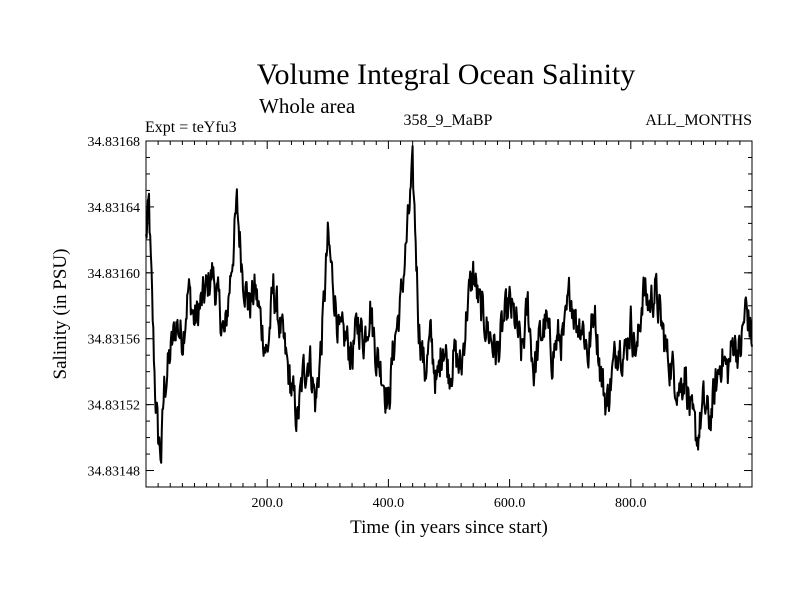 This screenshot has width=800, height=600. Describe the element at coordinates (114, 142) in the screenshot. I see `y-tick-label: 34.83168` at that location.